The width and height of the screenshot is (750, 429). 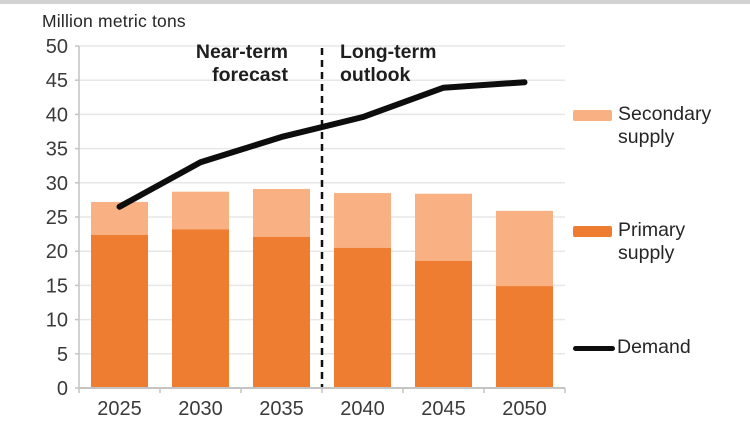 What do you see at coordinates (375, 2) in the screenshot?
I see `top-border` at bounding box center [375, 2].